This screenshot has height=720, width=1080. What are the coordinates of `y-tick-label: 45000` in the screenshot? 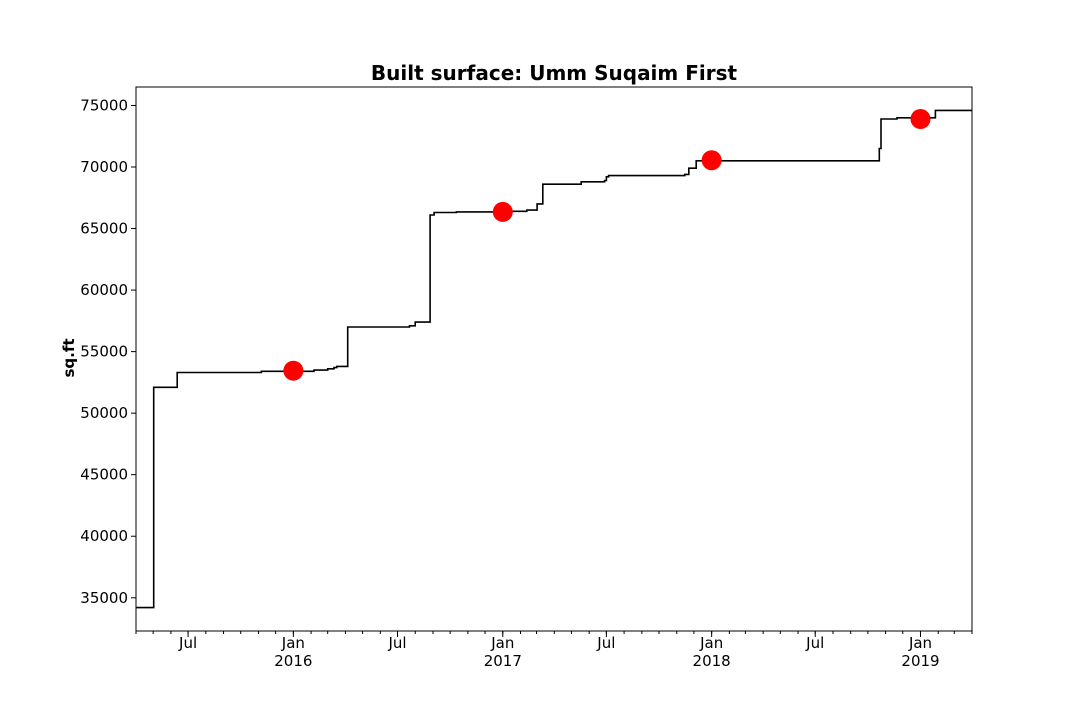 It's located at (104, 475).